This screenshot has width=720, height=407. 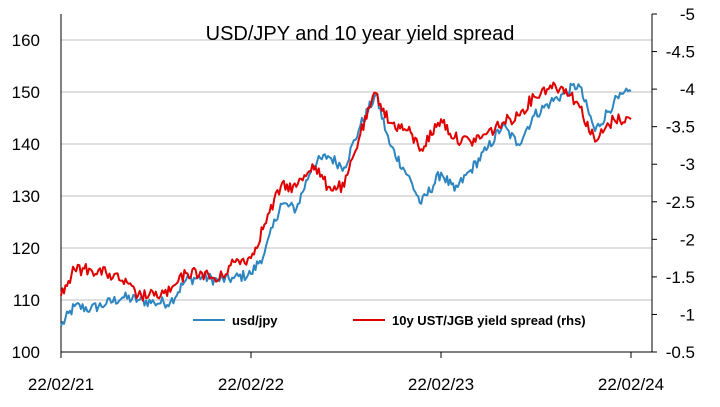 What do you see at coordinates (26, 196) in the screenshot?
I see `y-left-tick-label: 130` at bounding box center [26, 196].